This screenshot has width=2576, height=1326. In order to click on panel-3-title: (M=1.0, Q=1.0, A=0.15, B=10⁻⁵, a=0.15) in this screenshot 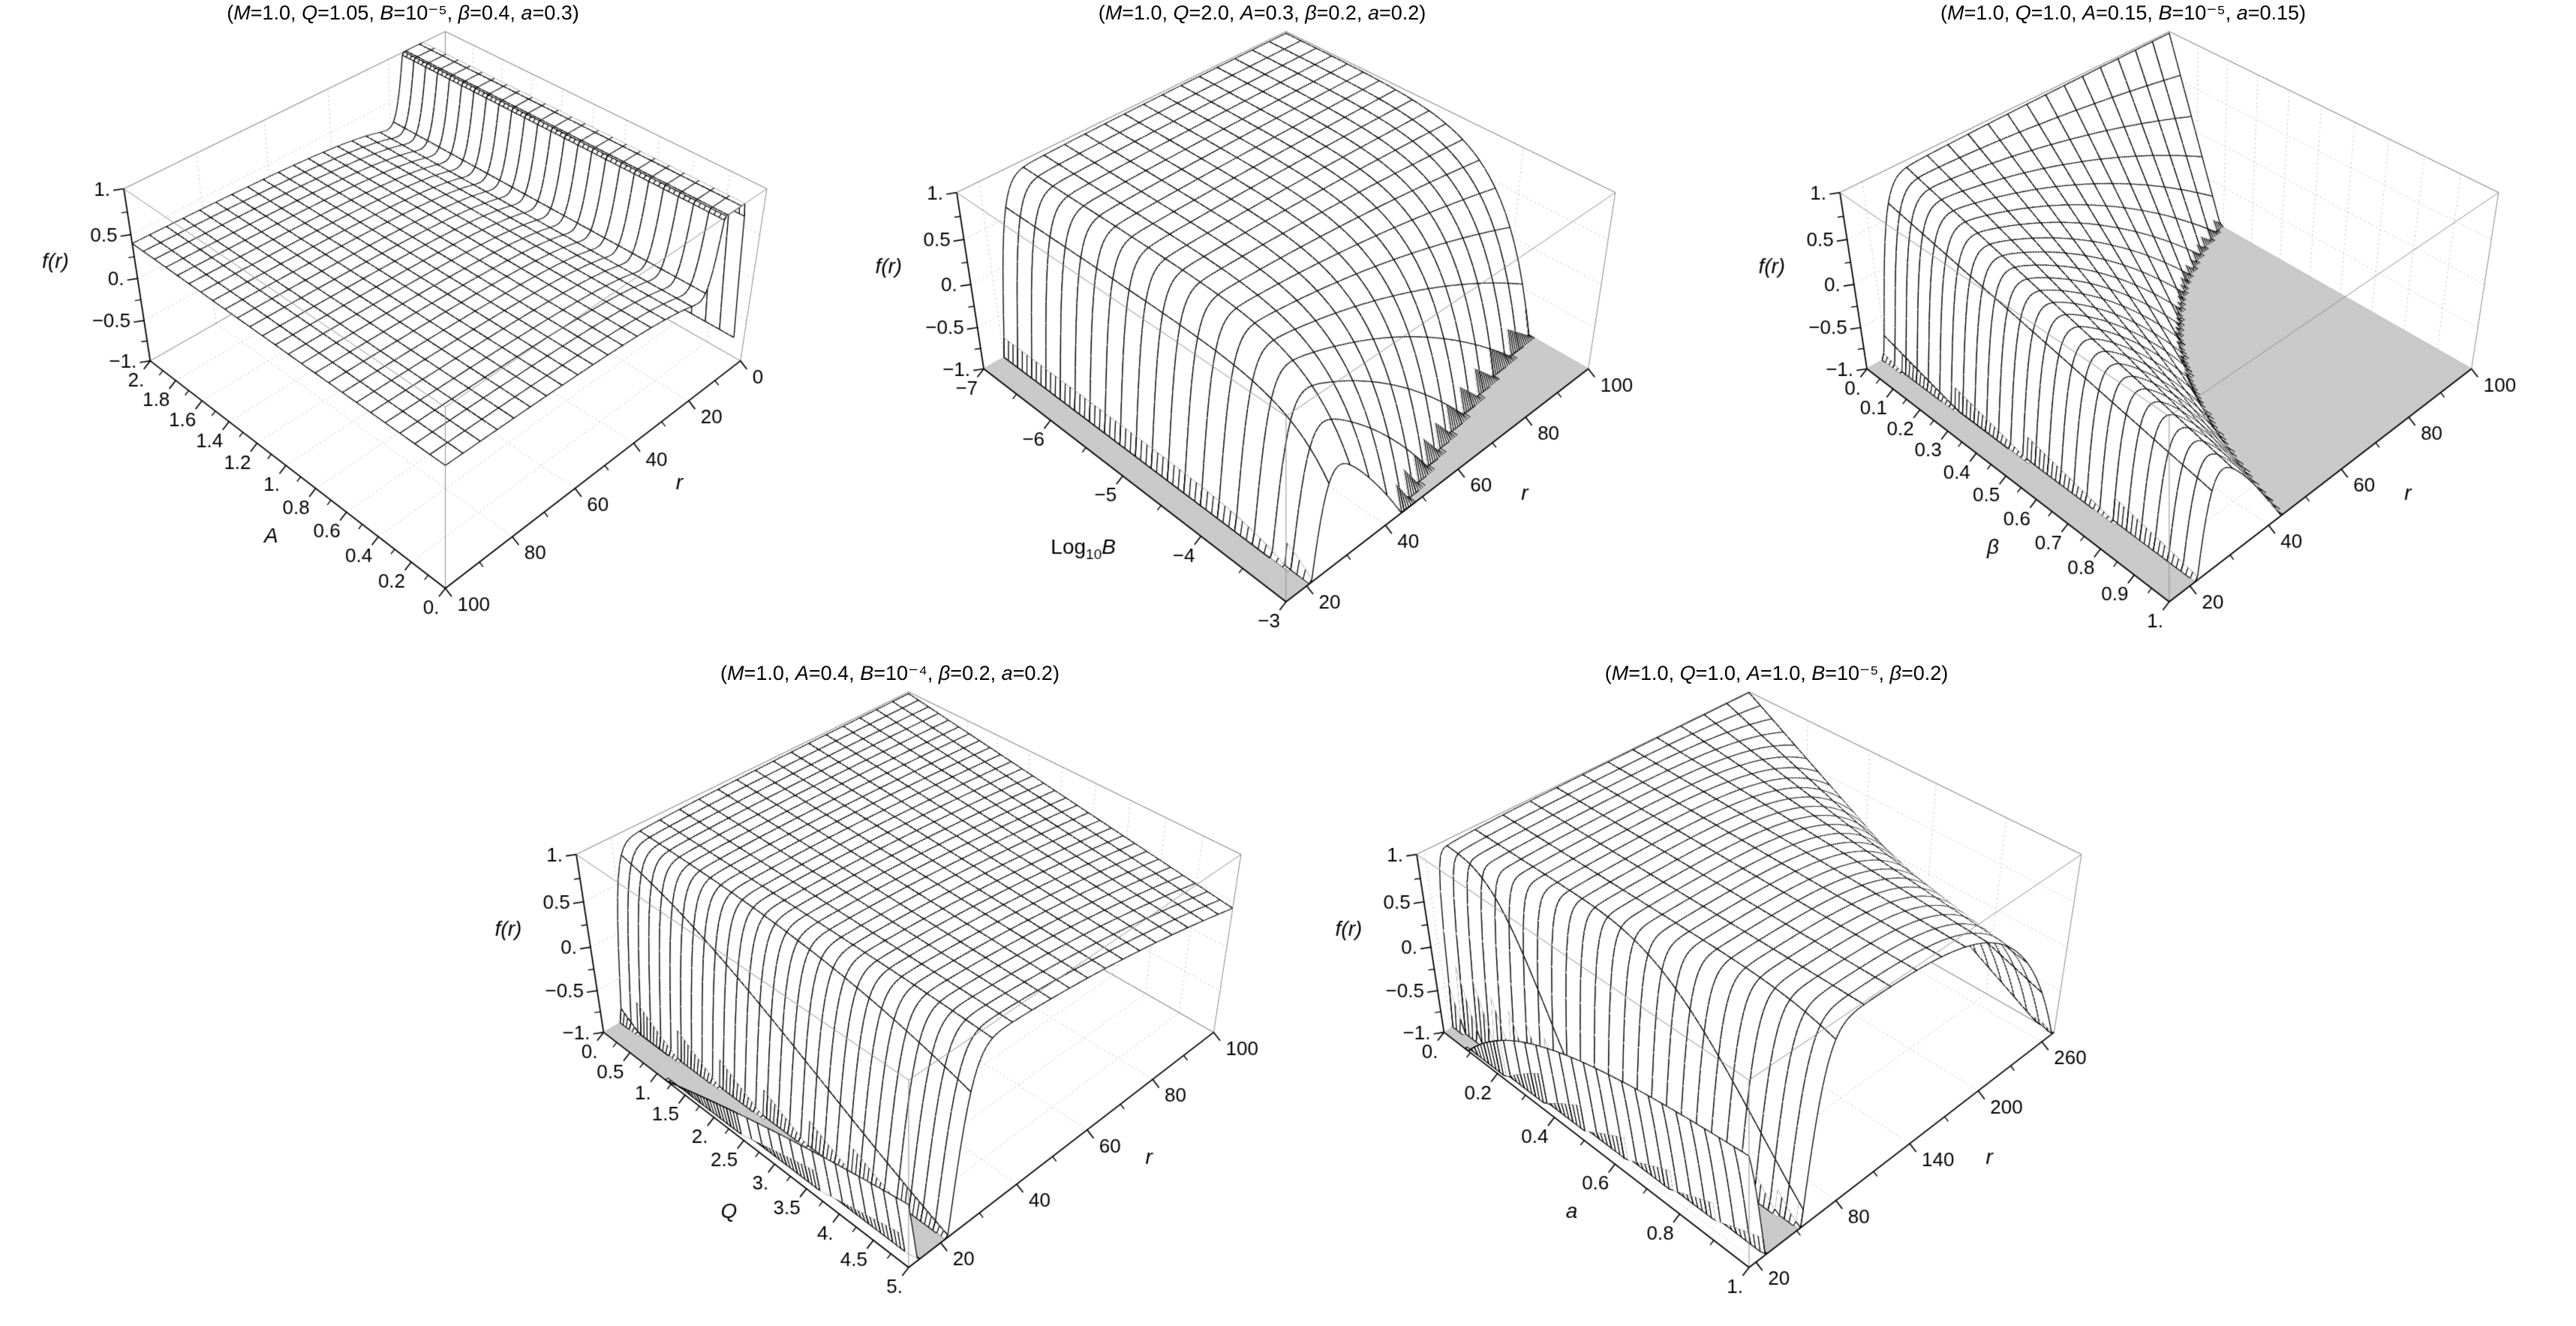, I will do `click(2123, 13)`.